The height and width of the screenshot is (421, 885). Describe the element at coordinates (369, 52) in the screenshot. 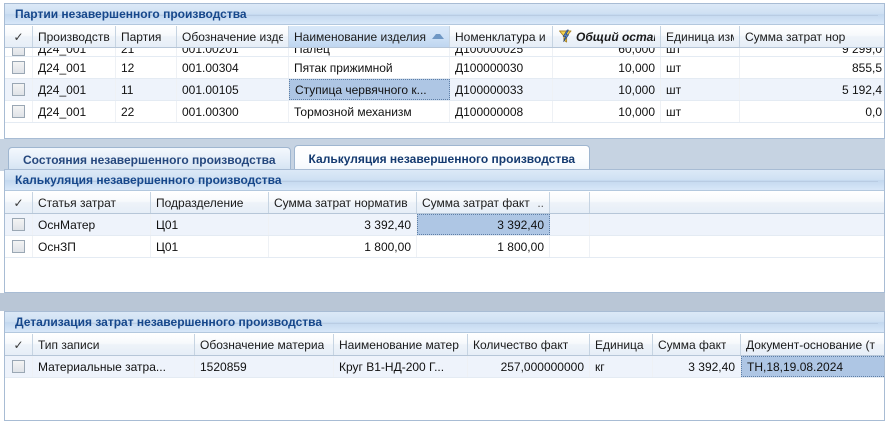

I see `batches-cell-name: Палец` at that location.